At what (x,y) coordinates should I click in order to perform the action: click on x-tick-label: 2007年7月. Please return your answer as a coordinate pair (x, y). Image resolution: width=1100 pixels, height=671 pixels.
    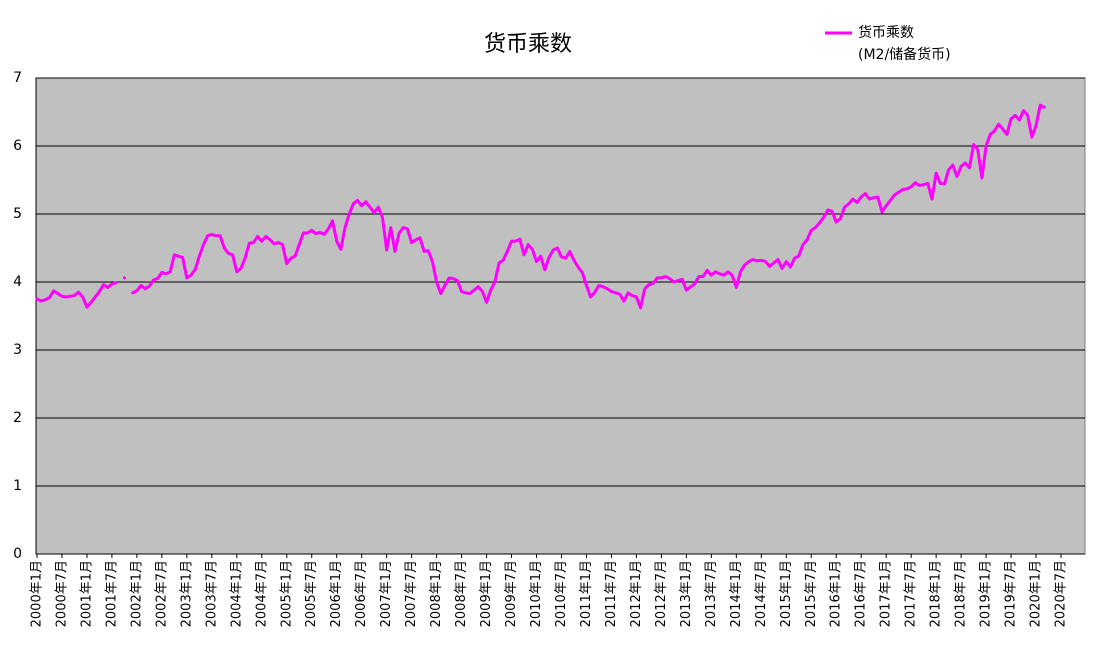
    Looking at the image, I should click on (411, 593).